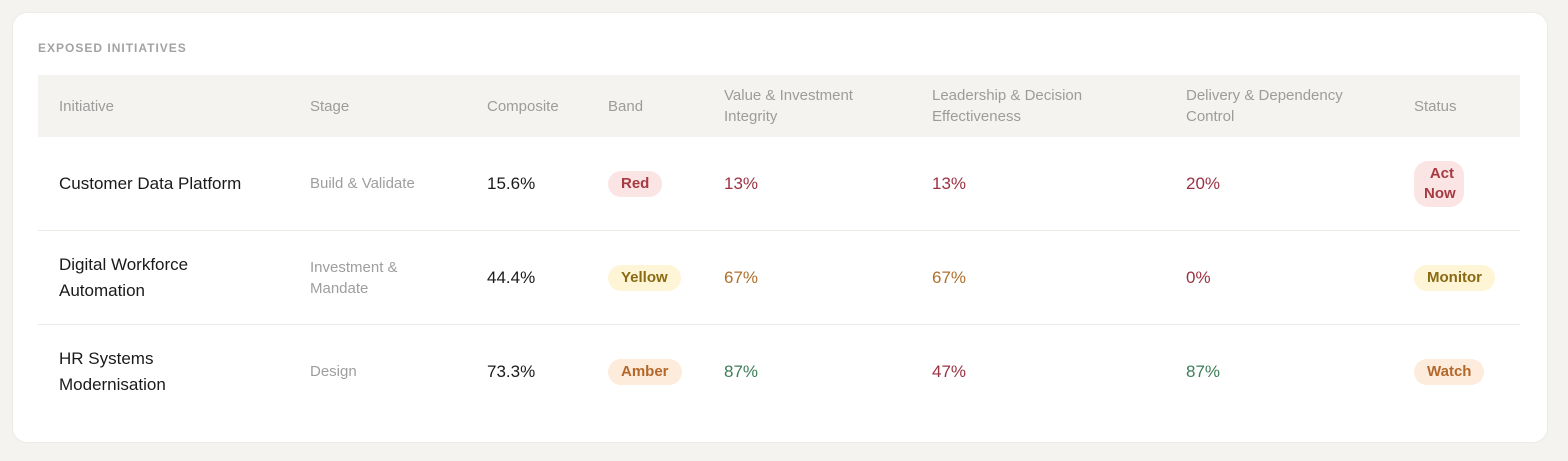  Describe the element at coordinates (1467, 184) in the screenshot. I see `status-cell: Act Now` at that location.